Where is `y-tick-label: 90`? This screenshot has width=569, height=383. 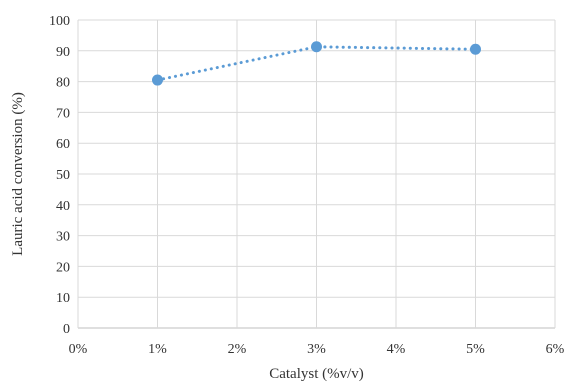
y-tick-label: 90 is located at coordinates (63, 52).